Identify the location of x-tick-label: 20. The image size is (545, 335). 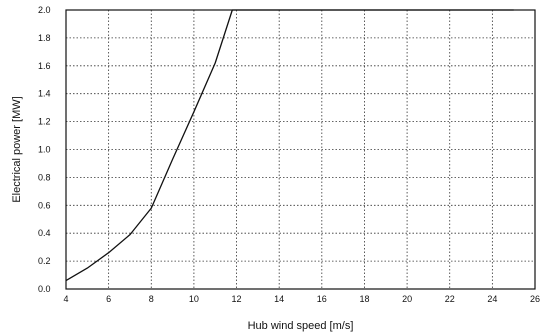
(407, 299).